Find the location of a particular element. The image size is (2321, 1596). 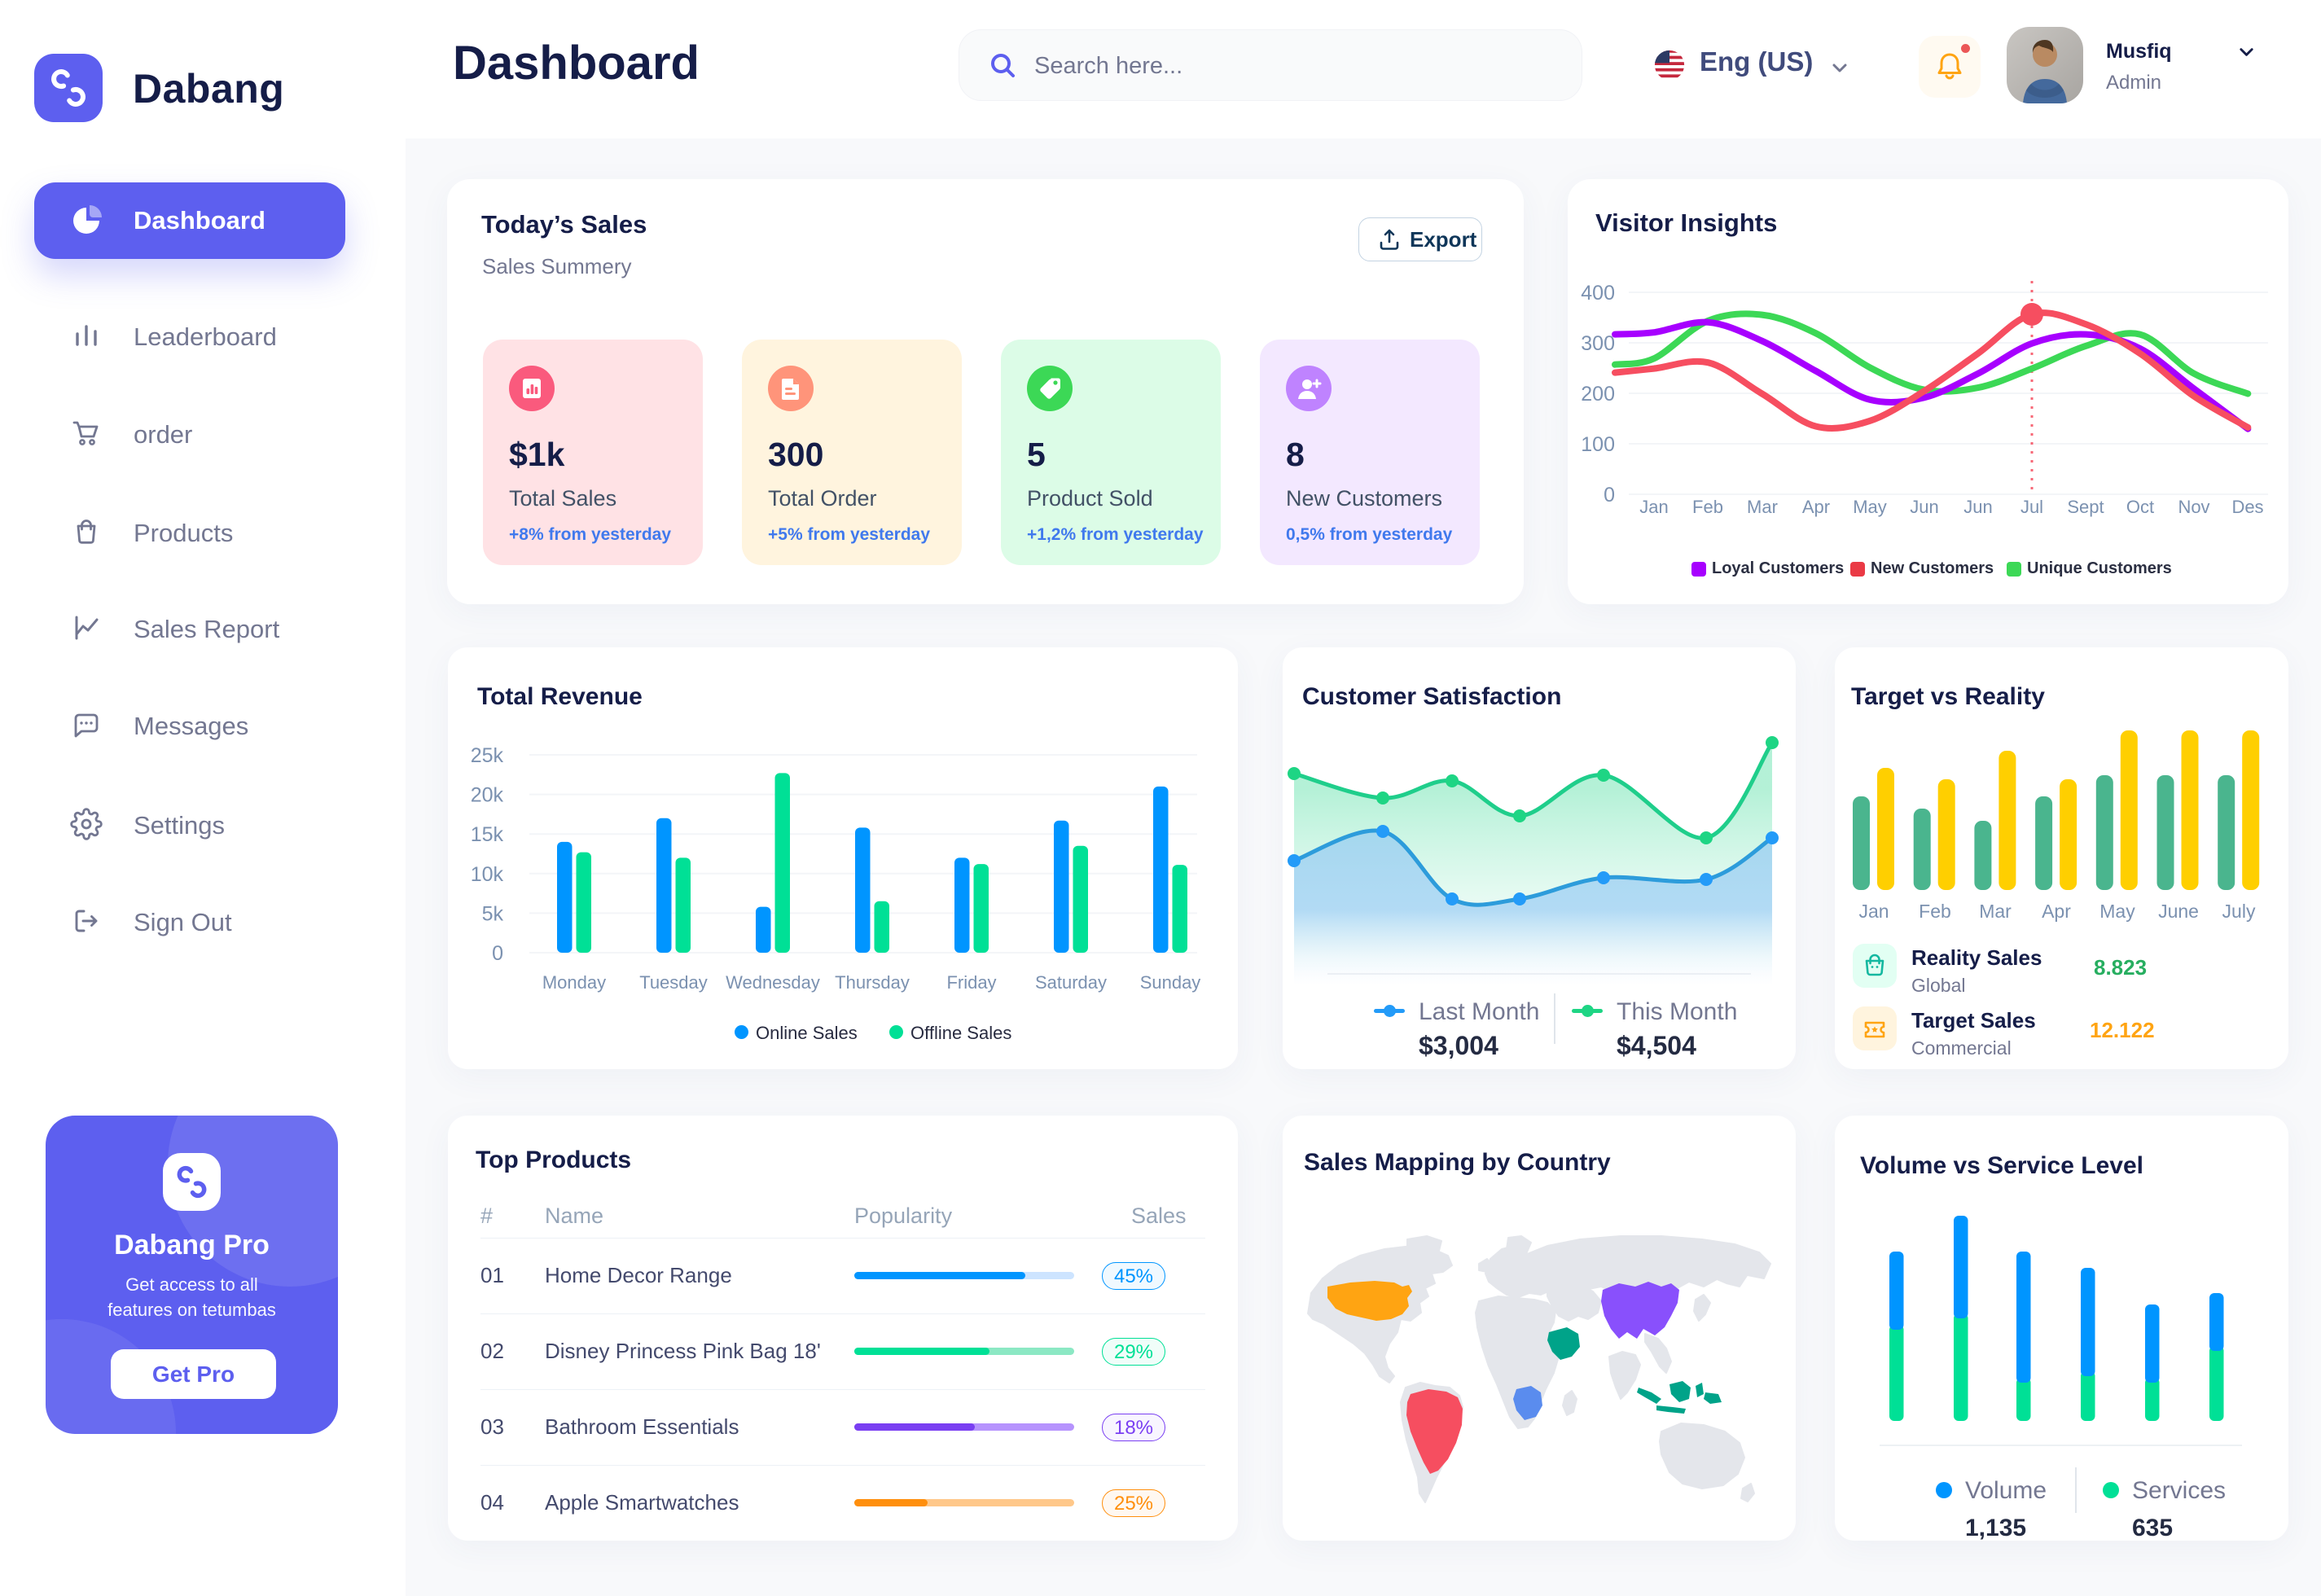

svg-text: Sunday is located at coordinates (1170, 982).